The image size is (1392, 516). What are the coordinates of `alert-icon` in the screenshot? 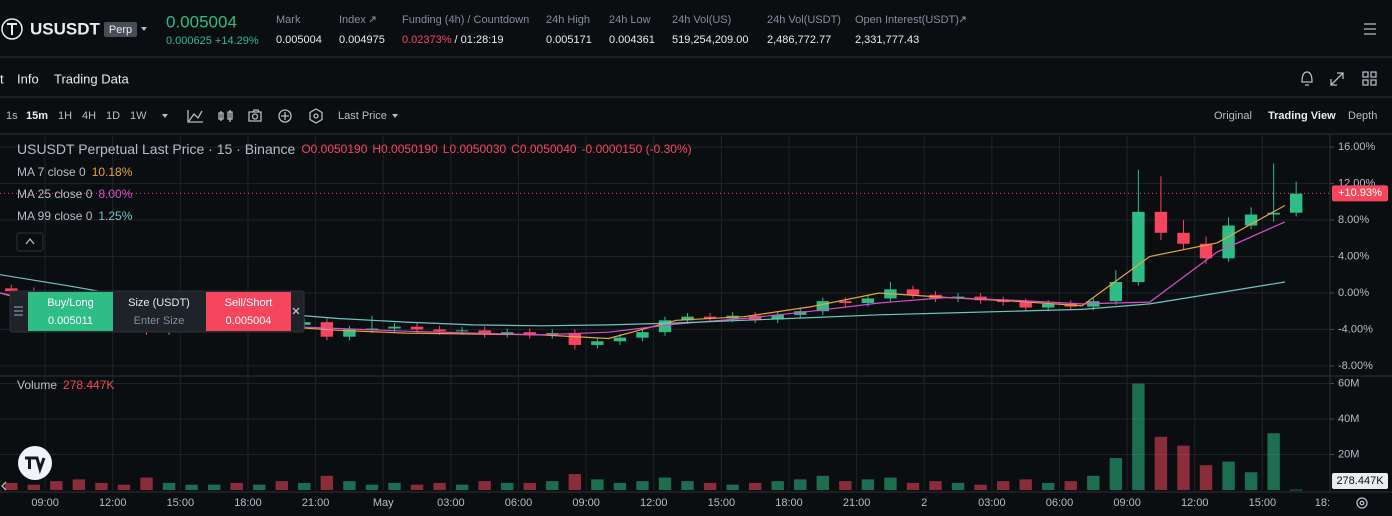 It's located at (1307, 78).